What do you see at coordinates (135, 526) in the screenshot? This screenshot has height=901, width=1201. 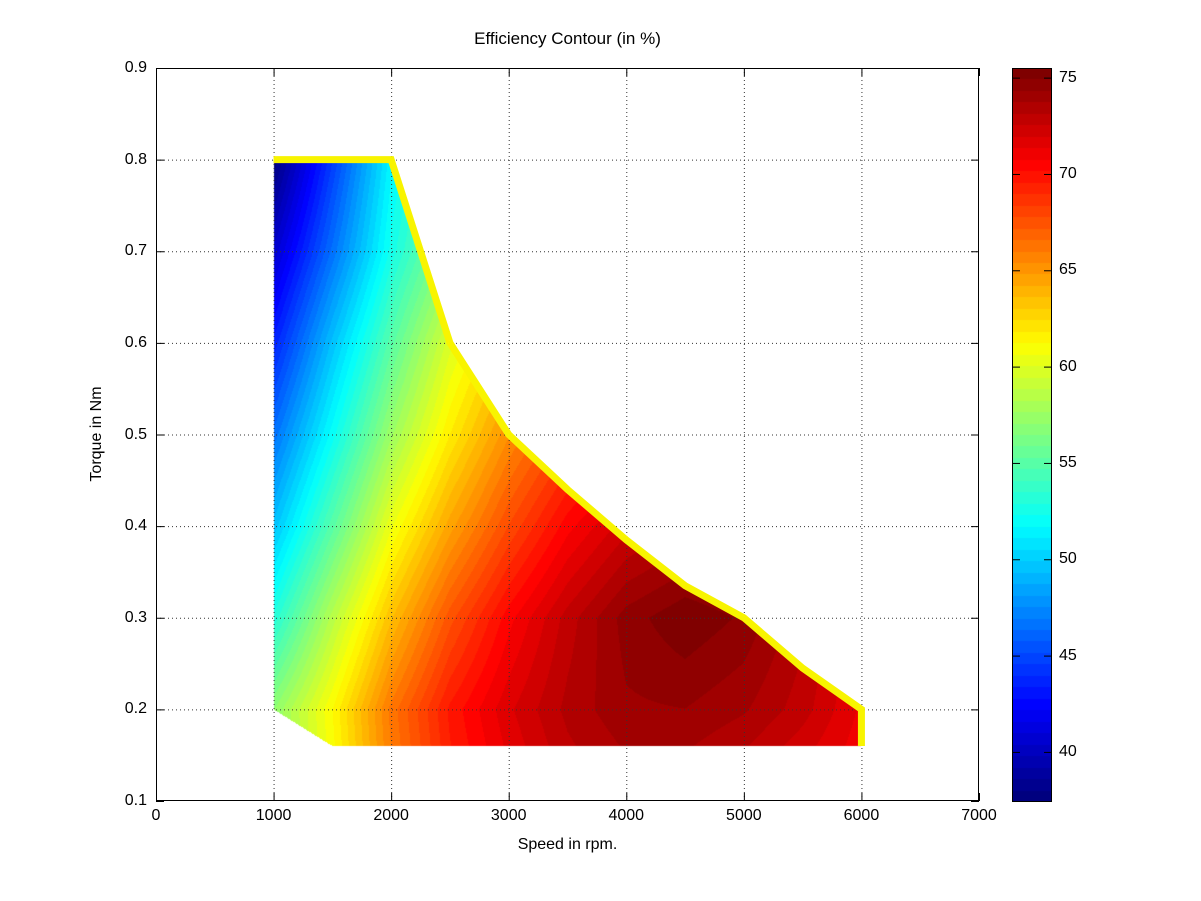 I see `y-tick-label: 0.4` at bounding box center [135, 526].